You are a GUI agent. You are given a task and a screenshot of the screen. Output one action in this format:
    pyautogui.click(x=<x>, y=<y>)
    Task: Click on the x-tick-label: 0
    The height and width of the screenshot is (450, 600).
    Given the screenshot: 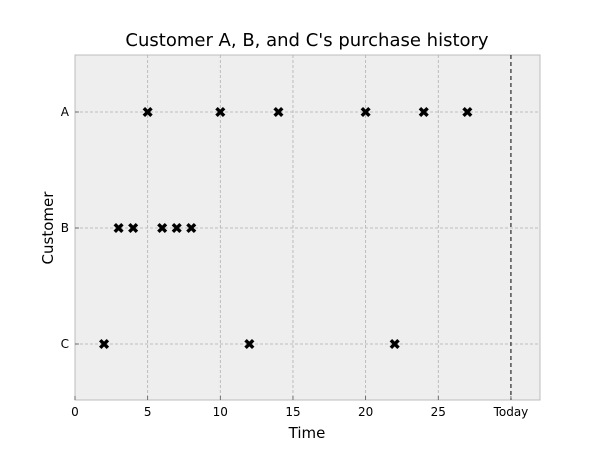 What is the action you would take?
    pyautogui.click(x=75, y=412)
    